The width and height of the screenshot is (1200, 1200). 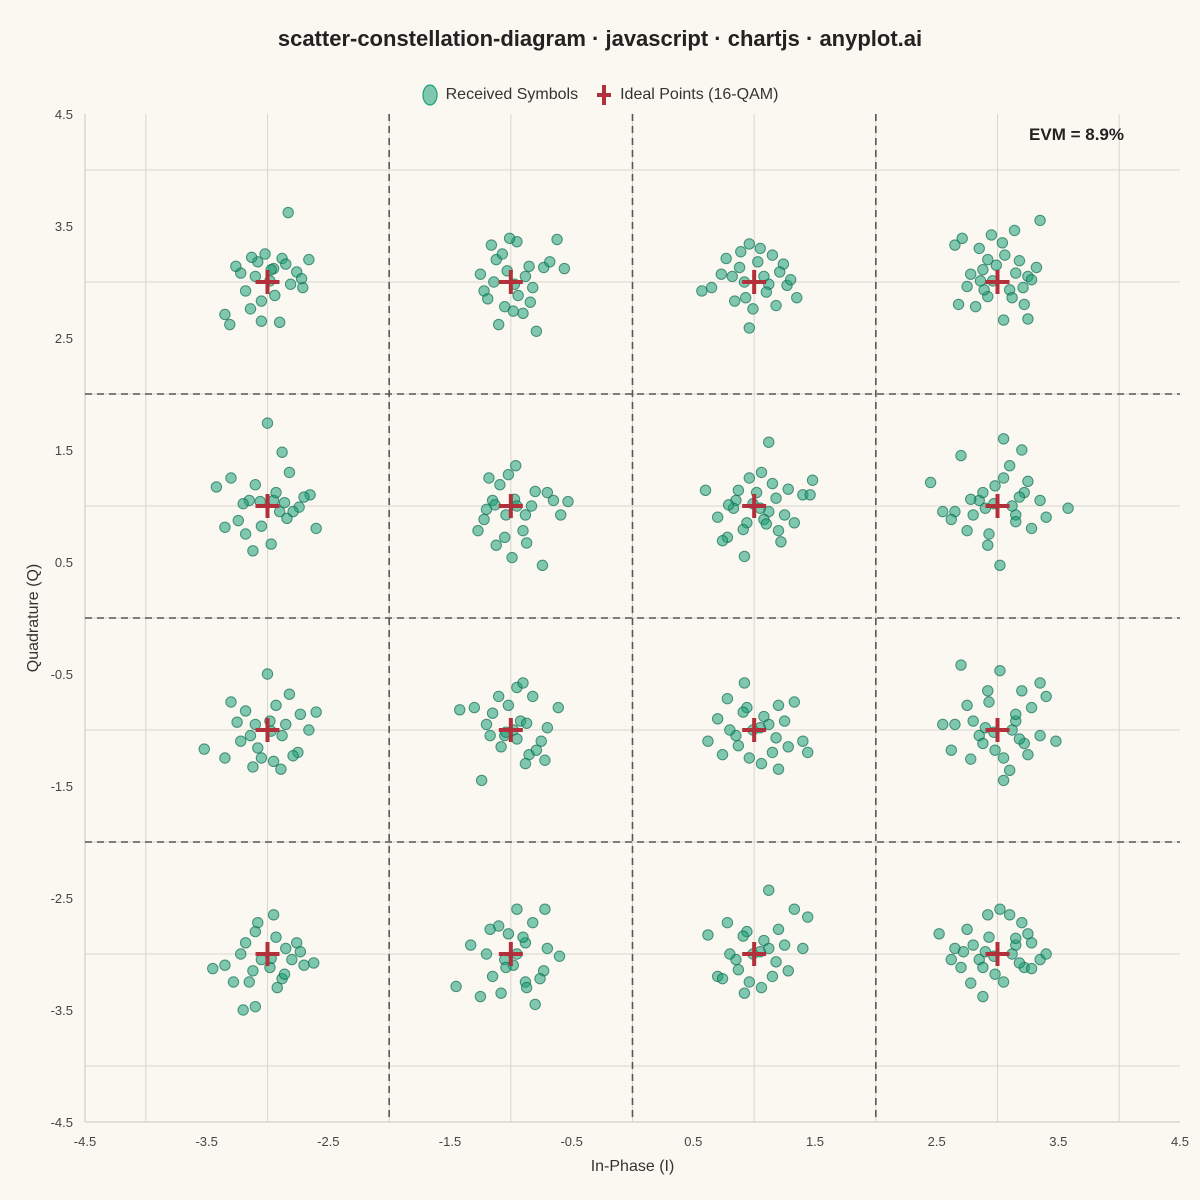 What do you see at coordinates (699, 94) in the screenshot?
I see `legend-label-ideal: Ideal Points (16-QAM)` at bounding box center [699, 94].